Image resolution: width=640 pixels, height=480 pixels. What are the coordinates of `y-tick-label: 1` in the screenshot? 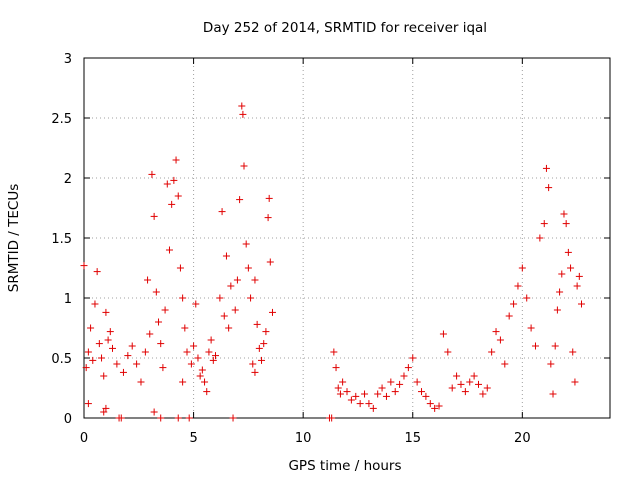 It's located at (68, 299).